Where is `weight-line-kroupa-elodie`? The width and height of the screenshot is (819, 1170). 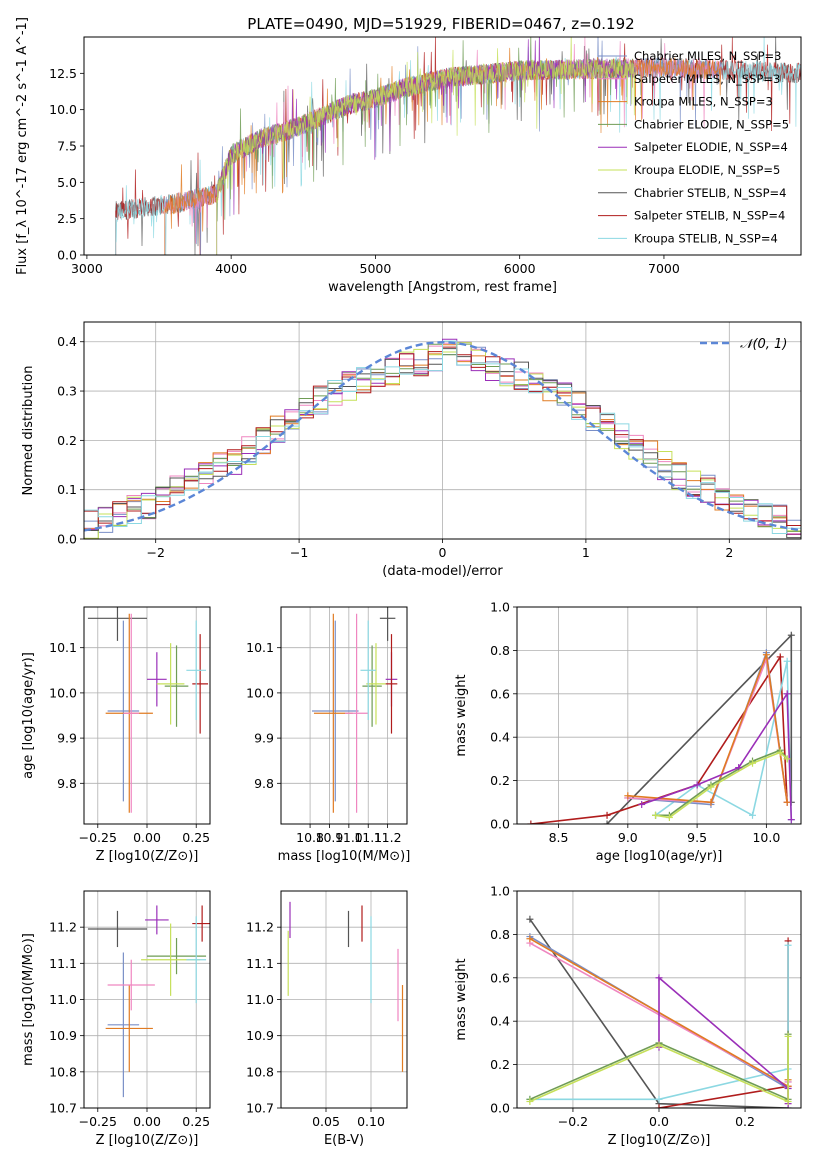 weight-line-kroupa-elodie is located at coordinates (659, 1069).